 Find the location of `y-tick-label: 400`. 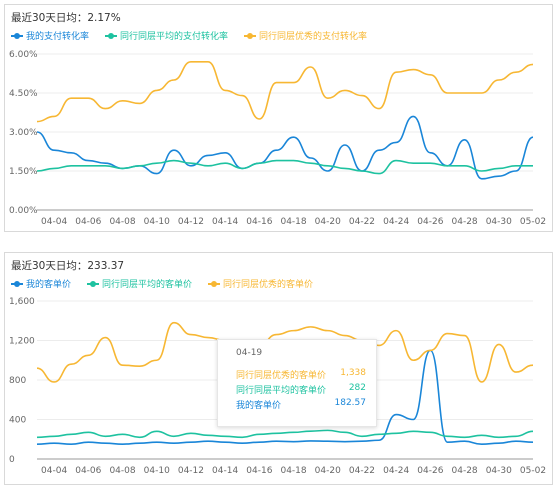

y-tick-label: 400 is located at coordinates (17, 421).